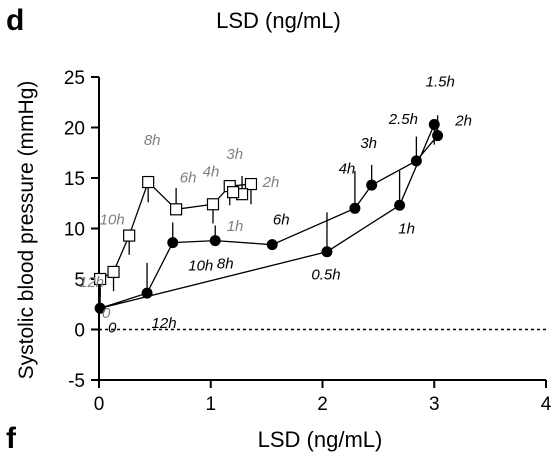 The width and height of the screenshot is (557, 457). Describe the element at coordinates (74, 78) in the screenshot. I see `y-tick-label: 25` at that location.